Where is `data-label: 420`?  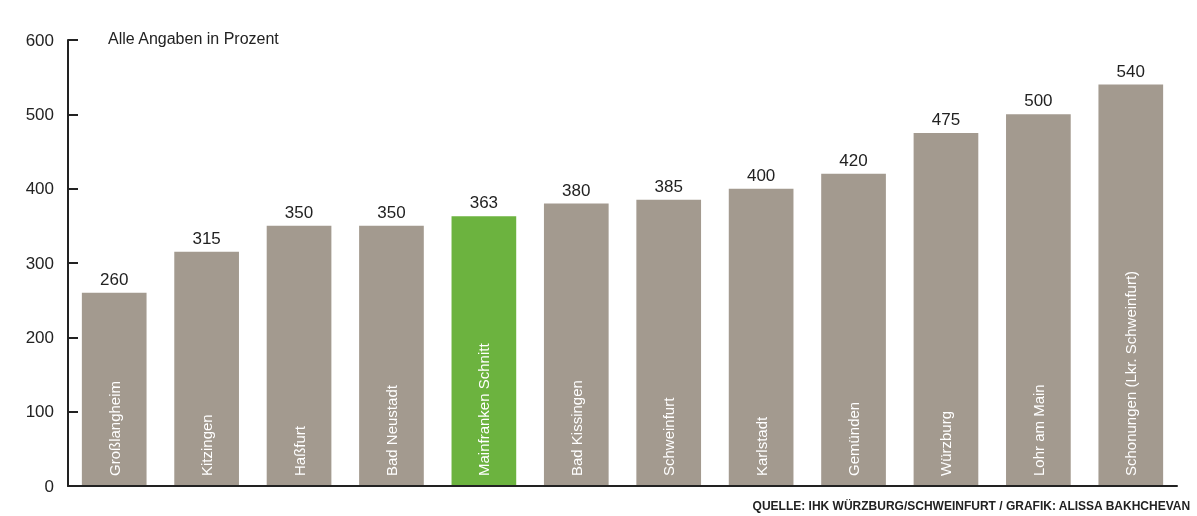 data-label: 420 is located at coordinates (853, 160).